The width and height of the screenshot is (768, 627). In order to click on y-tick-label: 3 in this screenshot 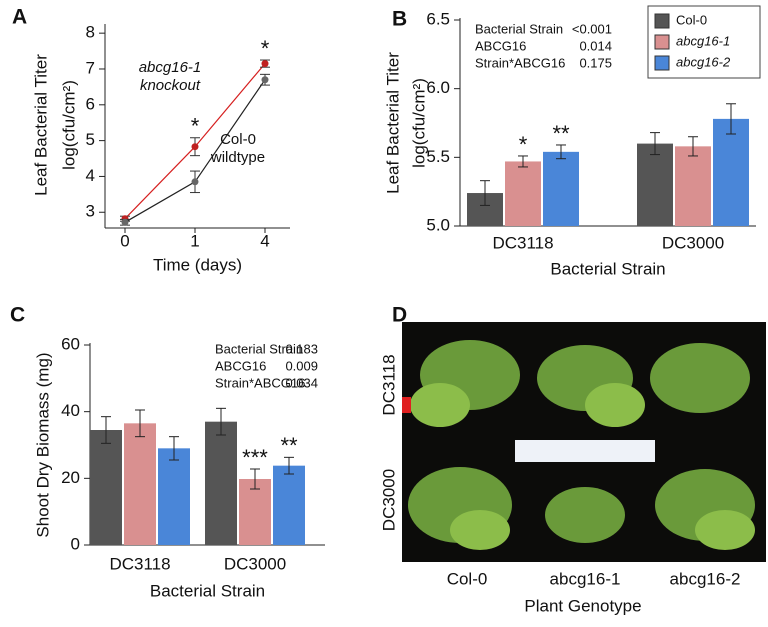, I will do `click(90, 211)`.